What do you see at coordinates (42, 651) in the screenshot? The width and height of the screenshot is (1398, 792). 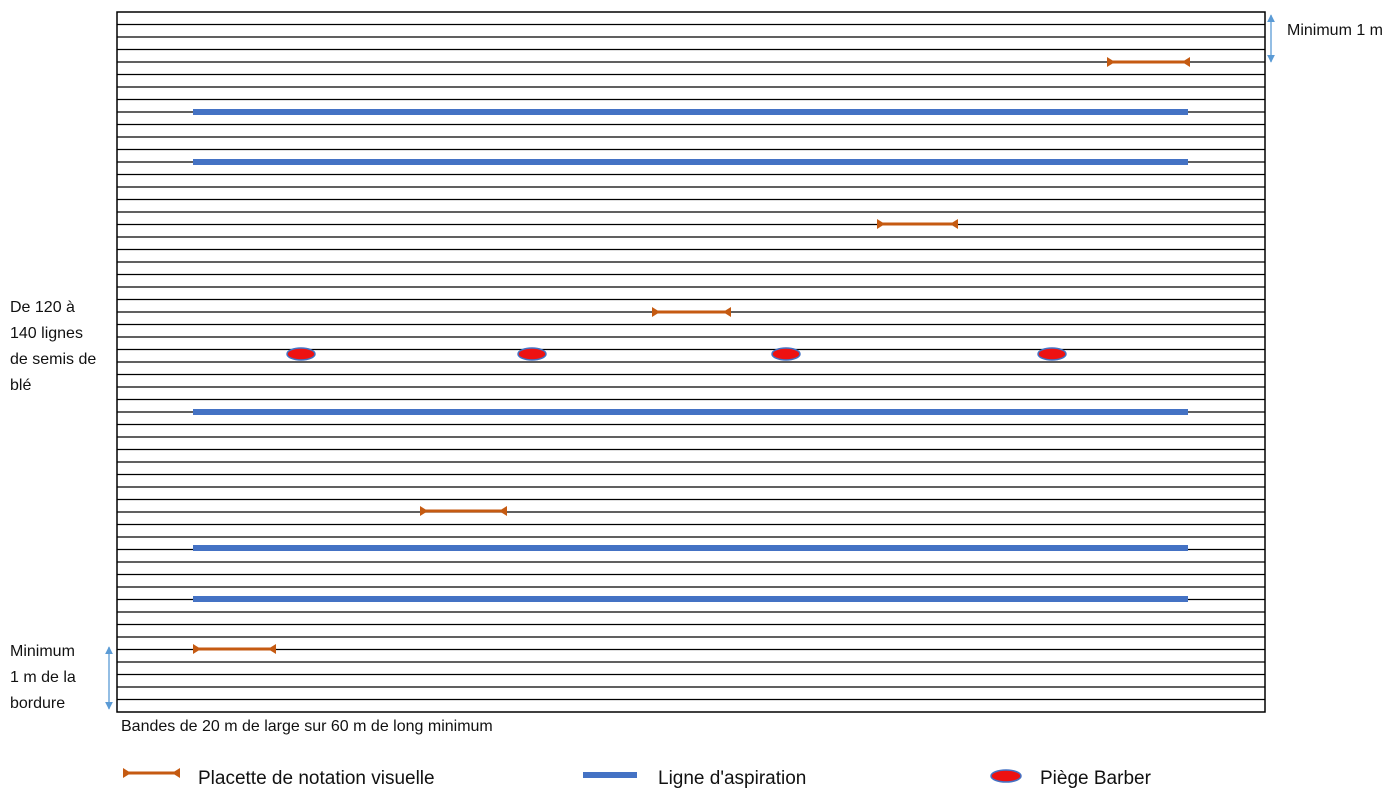 I see `bottom-left-label-line: Minimum` at bounding box center [42, 651].